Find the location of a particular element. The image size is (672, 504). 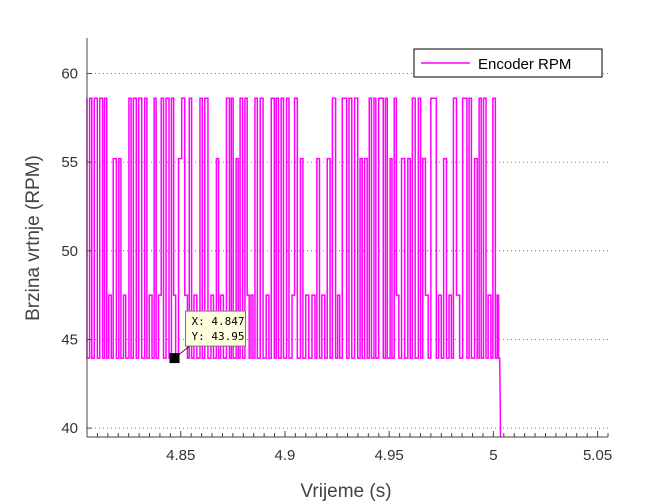

x-tick-label: 5.05 is located at coordinates (597, 455).